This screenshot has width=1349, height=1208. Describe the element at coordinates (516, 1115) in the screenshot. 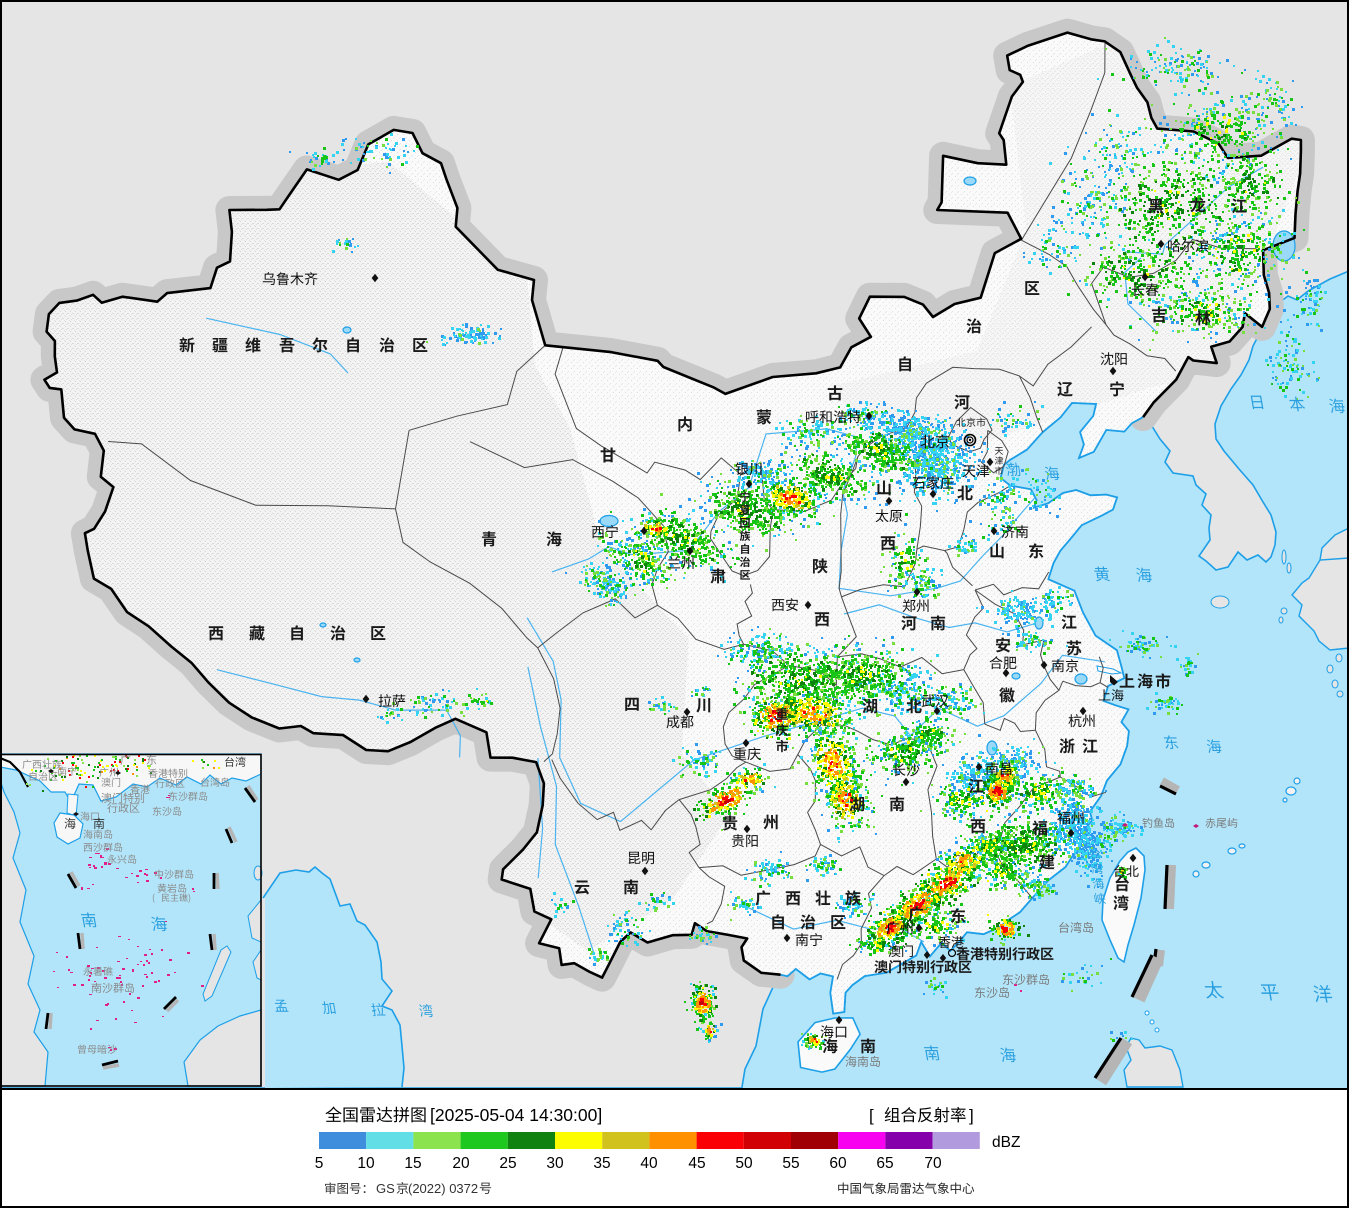

I see `svg-text: [2025-05-04 14:30:00]` at that location.